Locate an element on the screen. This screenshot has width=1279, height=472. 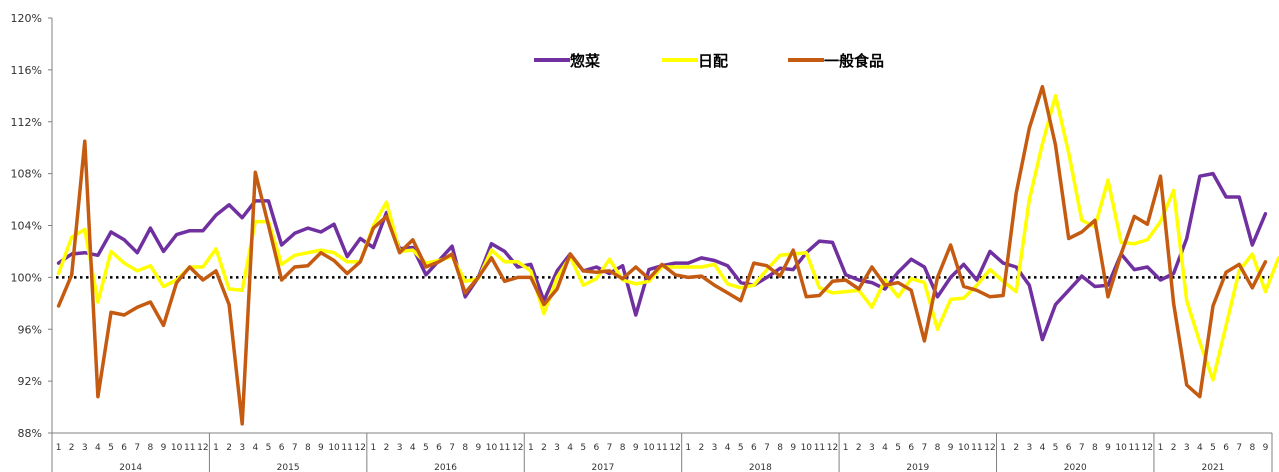
legend: 惣菜 日配 一般食品 is located at coordinates (709, 61).